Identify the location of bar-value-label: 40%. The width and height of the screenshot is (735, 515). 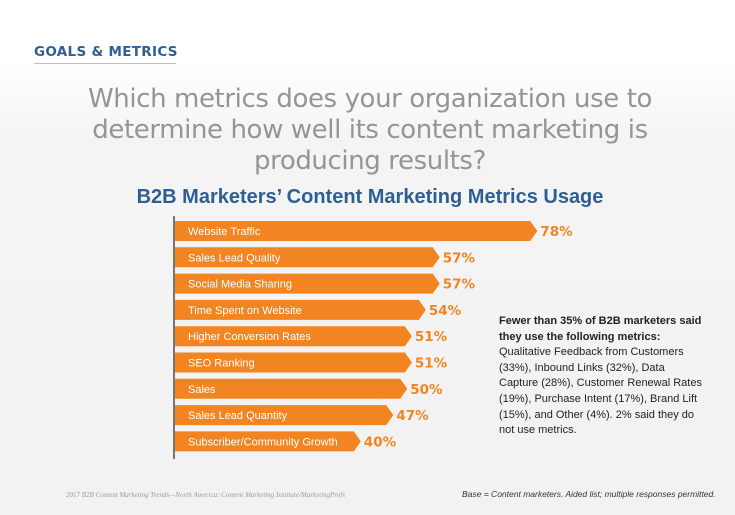
(380, 442).